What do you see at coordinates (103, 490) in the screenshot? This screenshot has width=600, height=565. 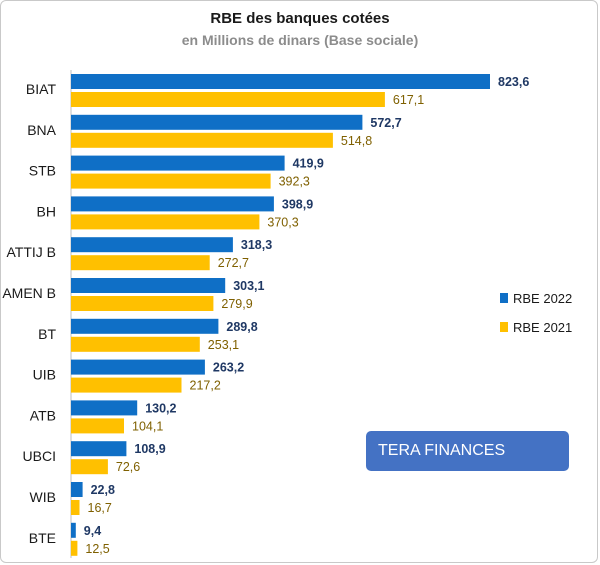 I see `value-label-2022-wib: 22,8` at bounding box center [103, 490].